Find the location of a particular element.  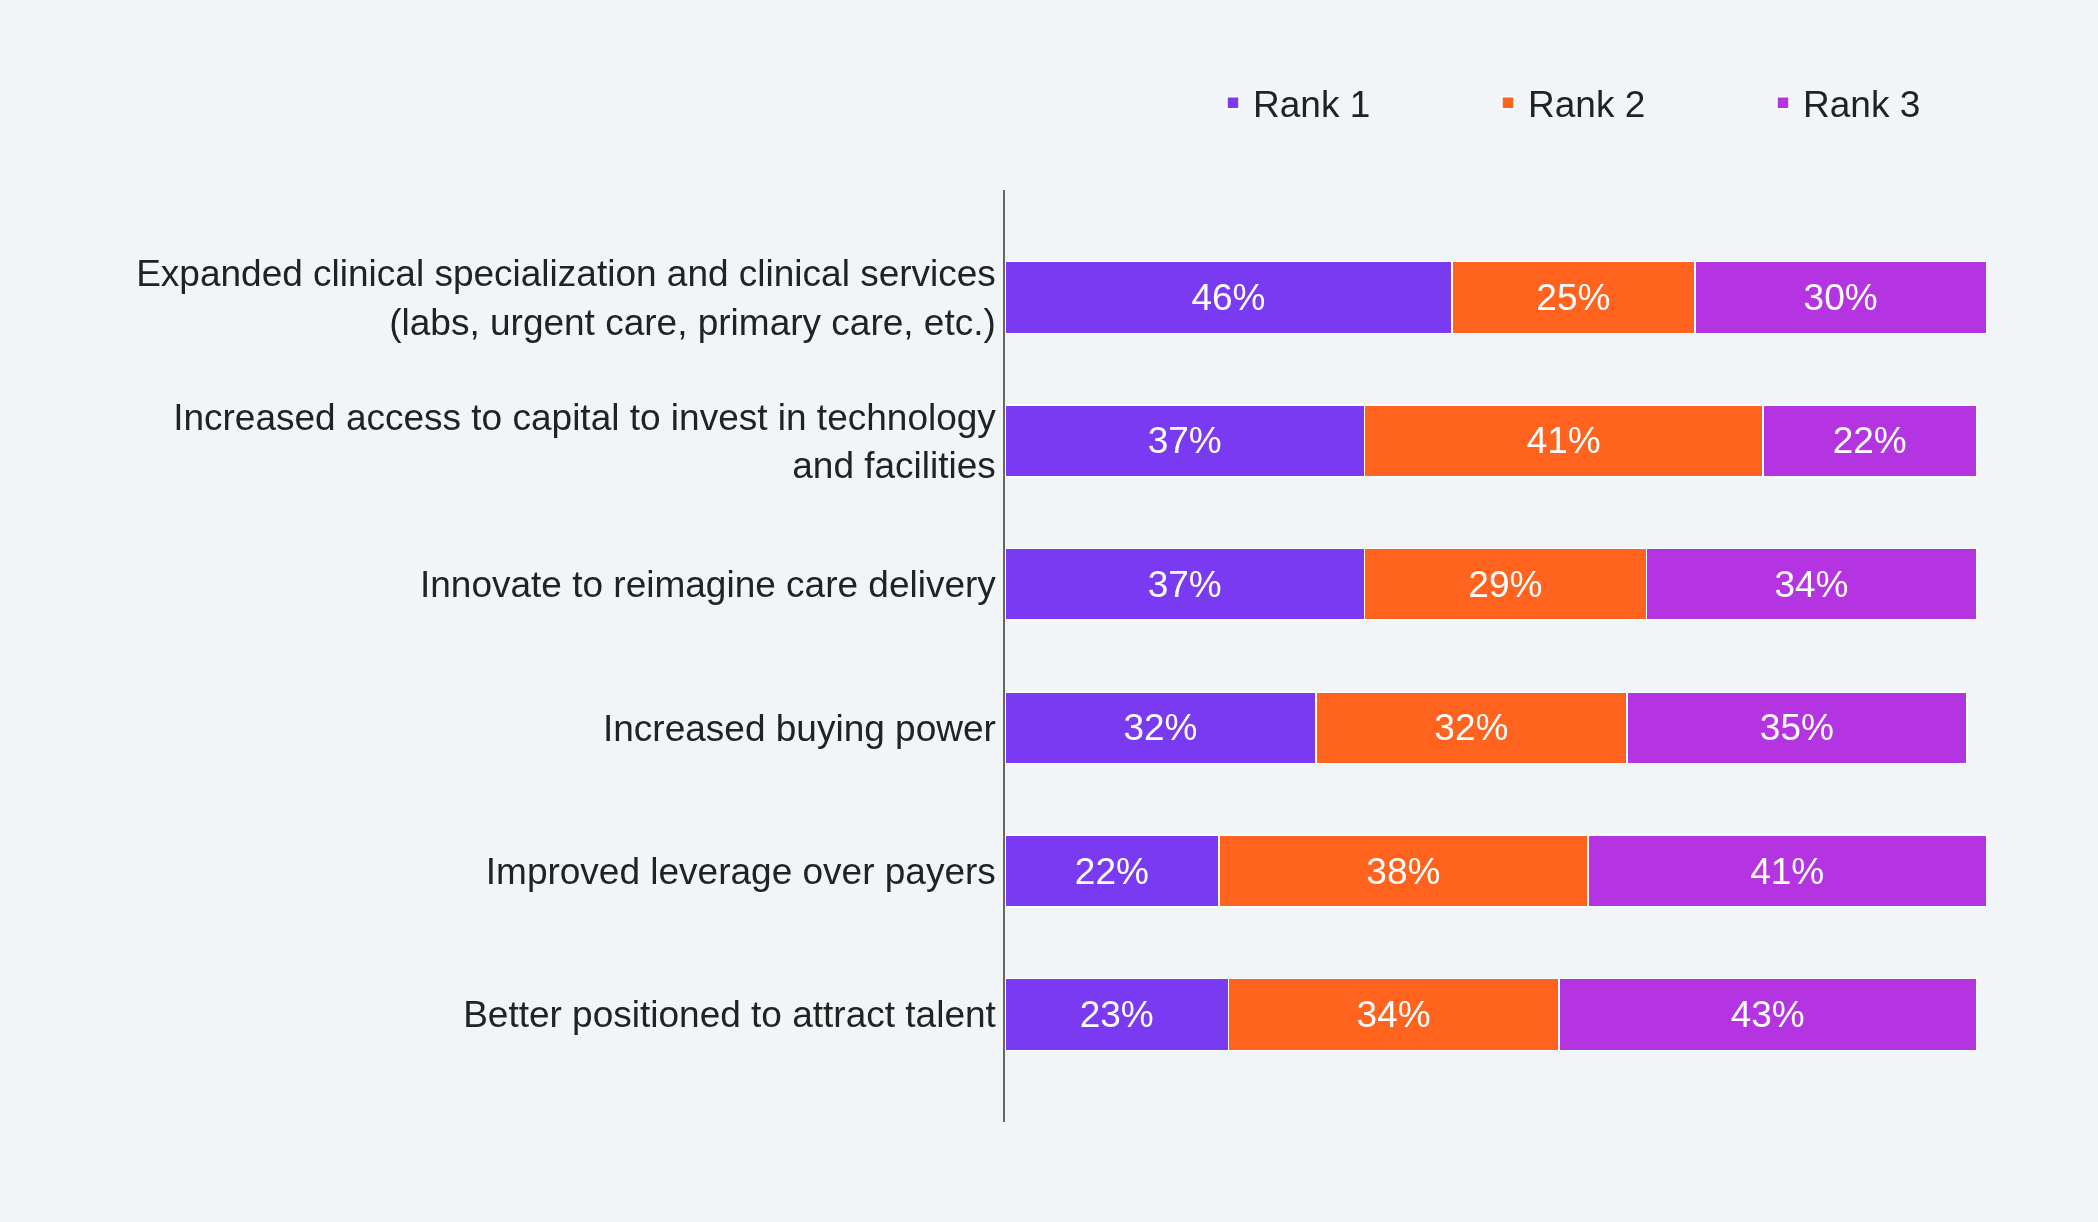

data-label: 30% is located at coordinates (1840, 298).